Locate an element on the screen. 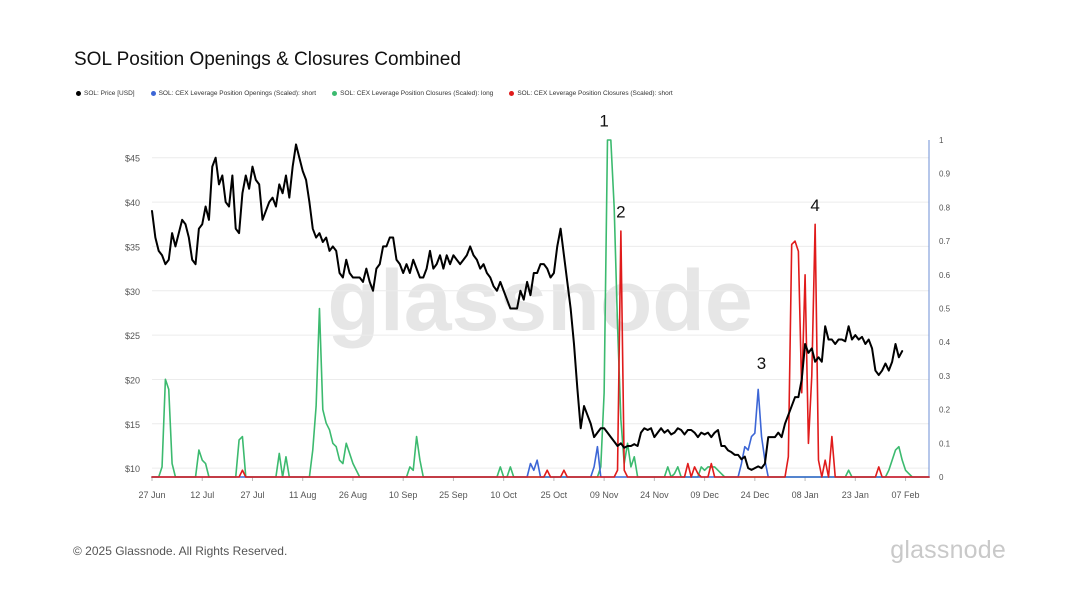  legend-marker-price is located at coordinates (78, 93).